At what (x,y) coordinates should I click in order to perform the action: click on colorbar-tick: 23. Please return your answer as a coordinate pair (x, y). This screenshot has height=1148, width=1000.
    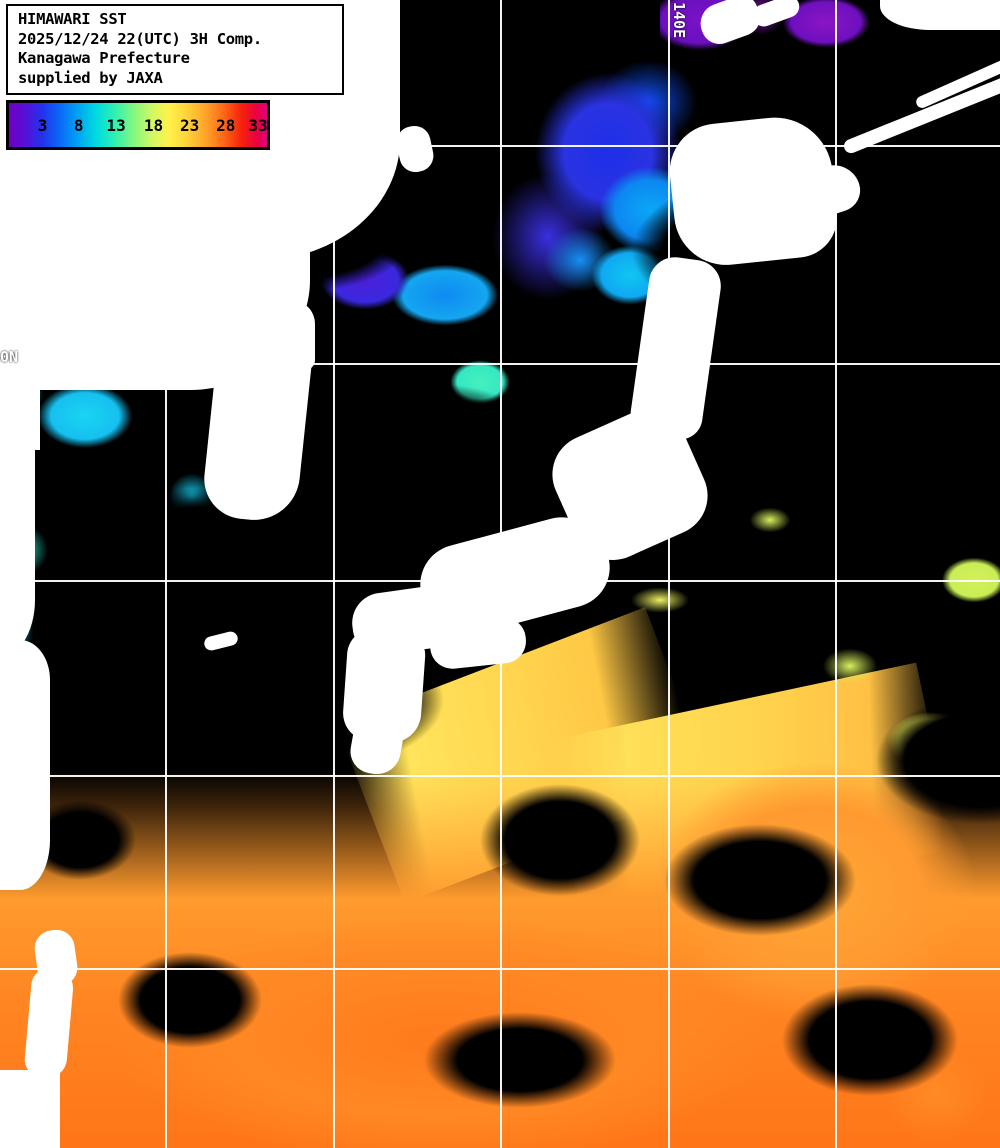
    Looking at the image, I should click on (189, 125).